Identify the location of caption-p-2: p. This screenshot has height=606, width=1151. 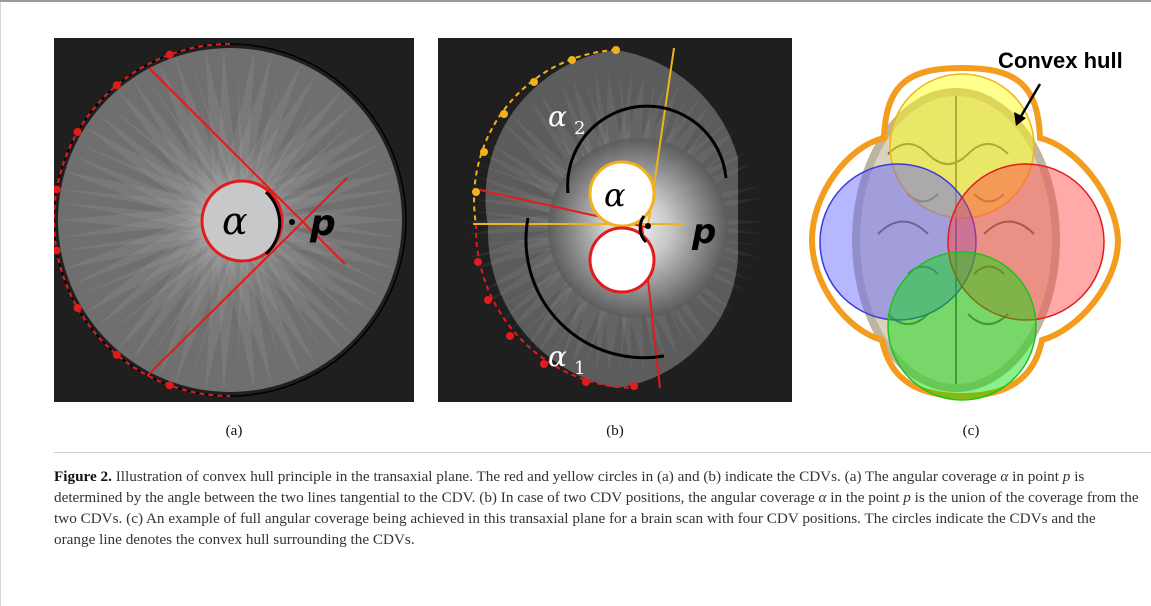
(907, 497).